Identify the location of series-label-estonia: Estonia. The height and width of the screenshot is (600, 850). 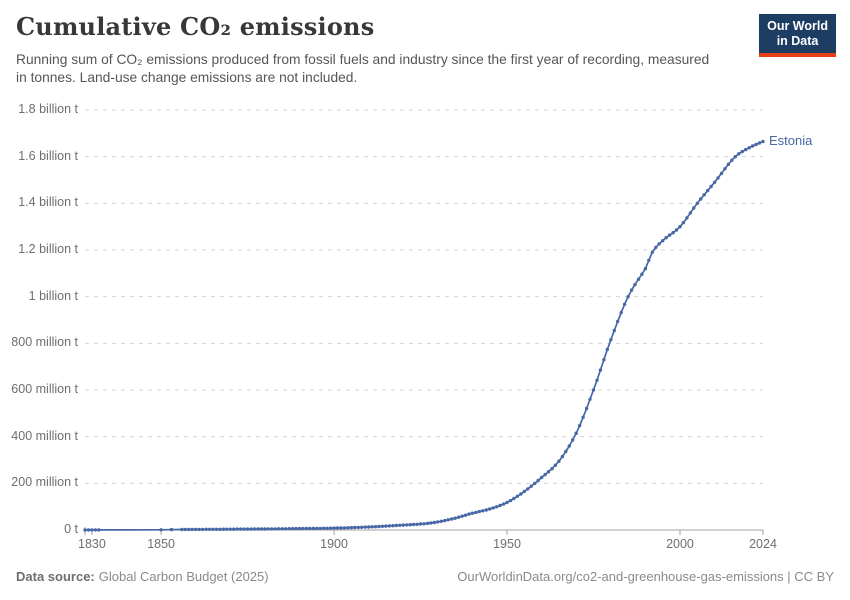
(791, 140).